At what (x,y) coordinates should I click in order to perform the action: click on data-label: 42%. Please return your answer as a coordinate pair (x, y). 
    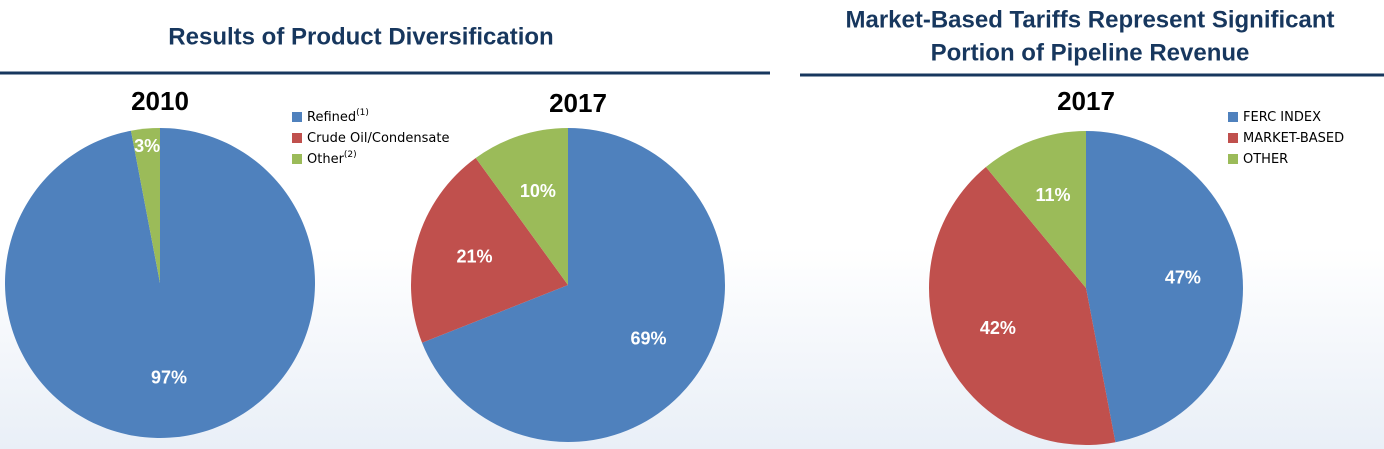
    Looking at the image, I should click on (998, 328).